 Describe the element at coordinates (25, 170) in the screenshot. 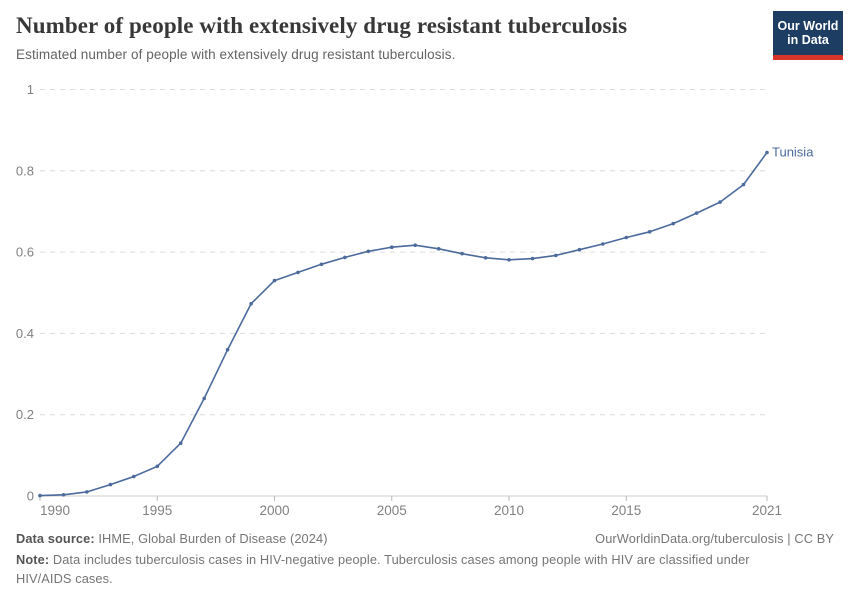

I see `y-tick-label: 0.8` at that location.